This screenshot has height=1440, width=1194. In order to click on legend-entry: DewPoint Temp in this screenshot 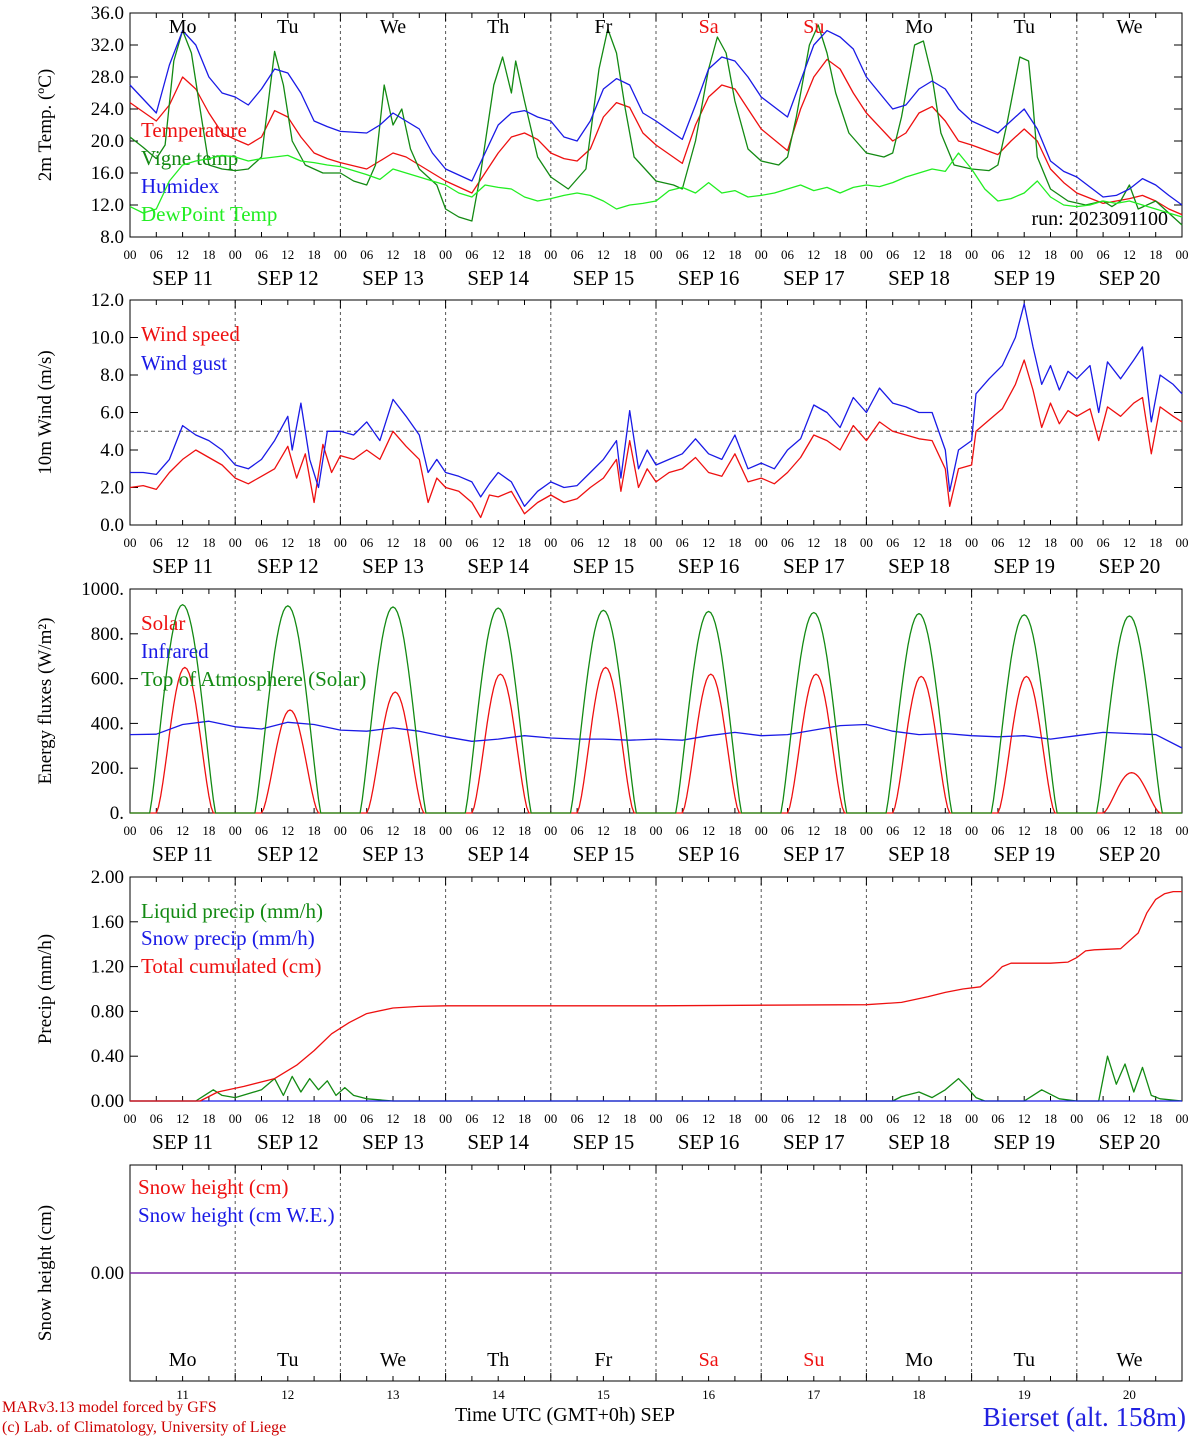, I will do `click(209, 214)`.